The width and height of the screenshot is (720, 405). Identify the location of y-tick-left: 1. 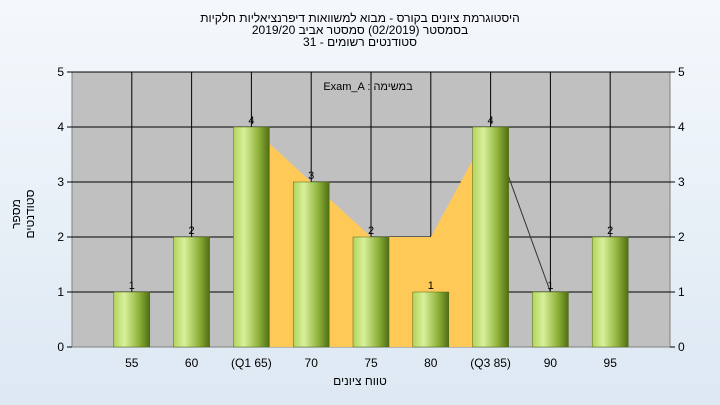
(60, 292).